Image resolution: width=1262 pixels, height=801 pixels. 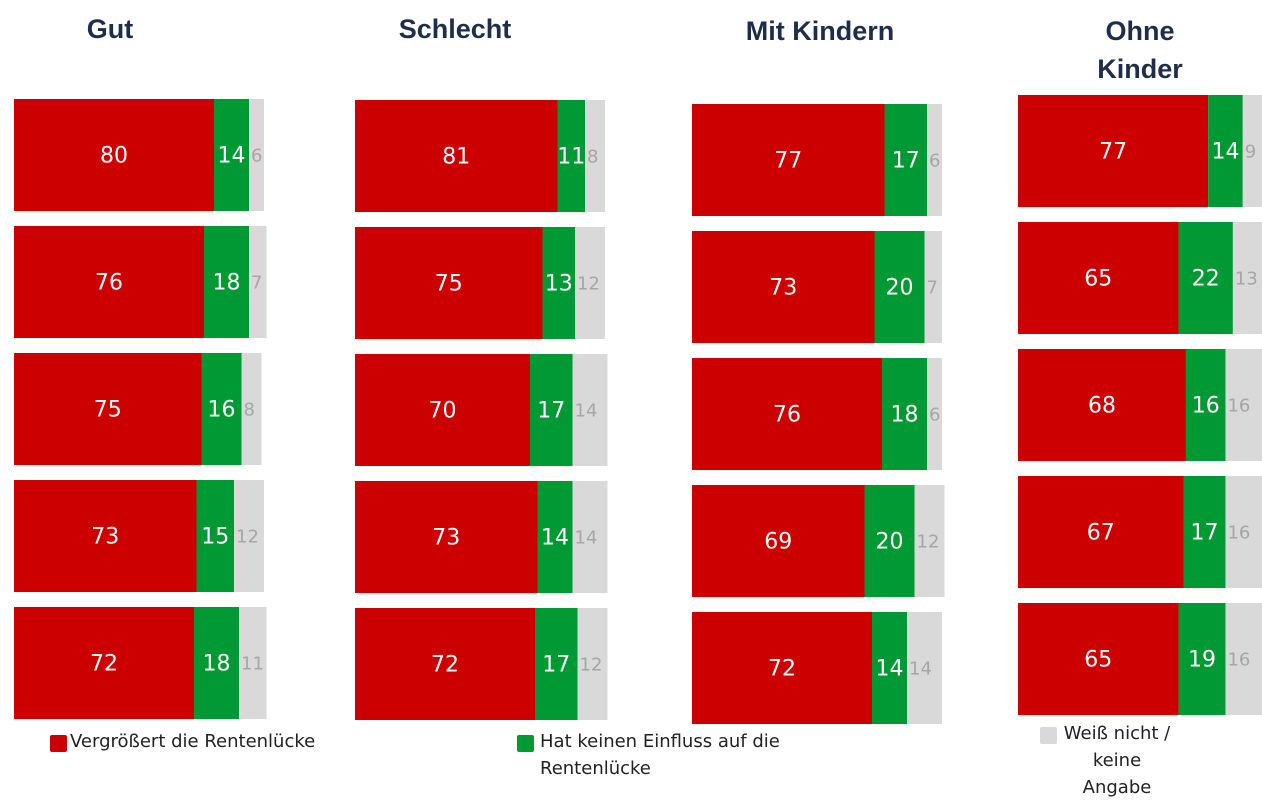 I want to click on legend-label: Hat keinen Einfluss auf die Rentenlücke, so click(x=660, y=755).